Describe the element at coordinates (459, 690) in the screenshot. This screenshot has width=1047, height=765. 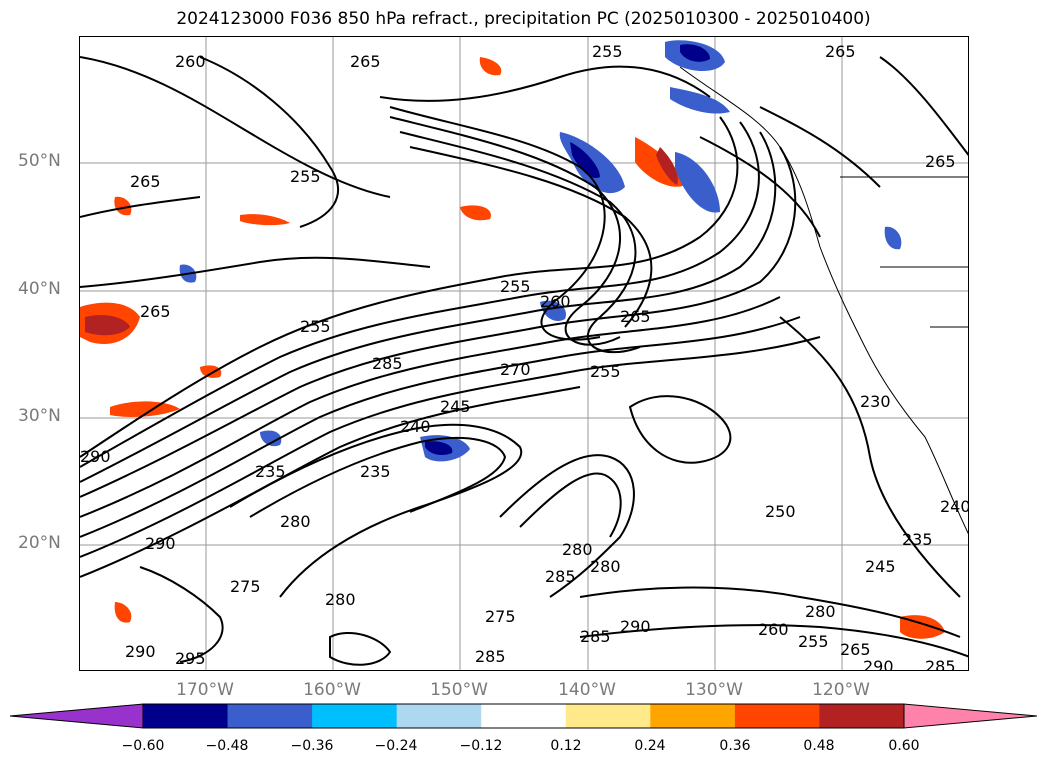
I see `lon-label-150w: 150°W` at that location.